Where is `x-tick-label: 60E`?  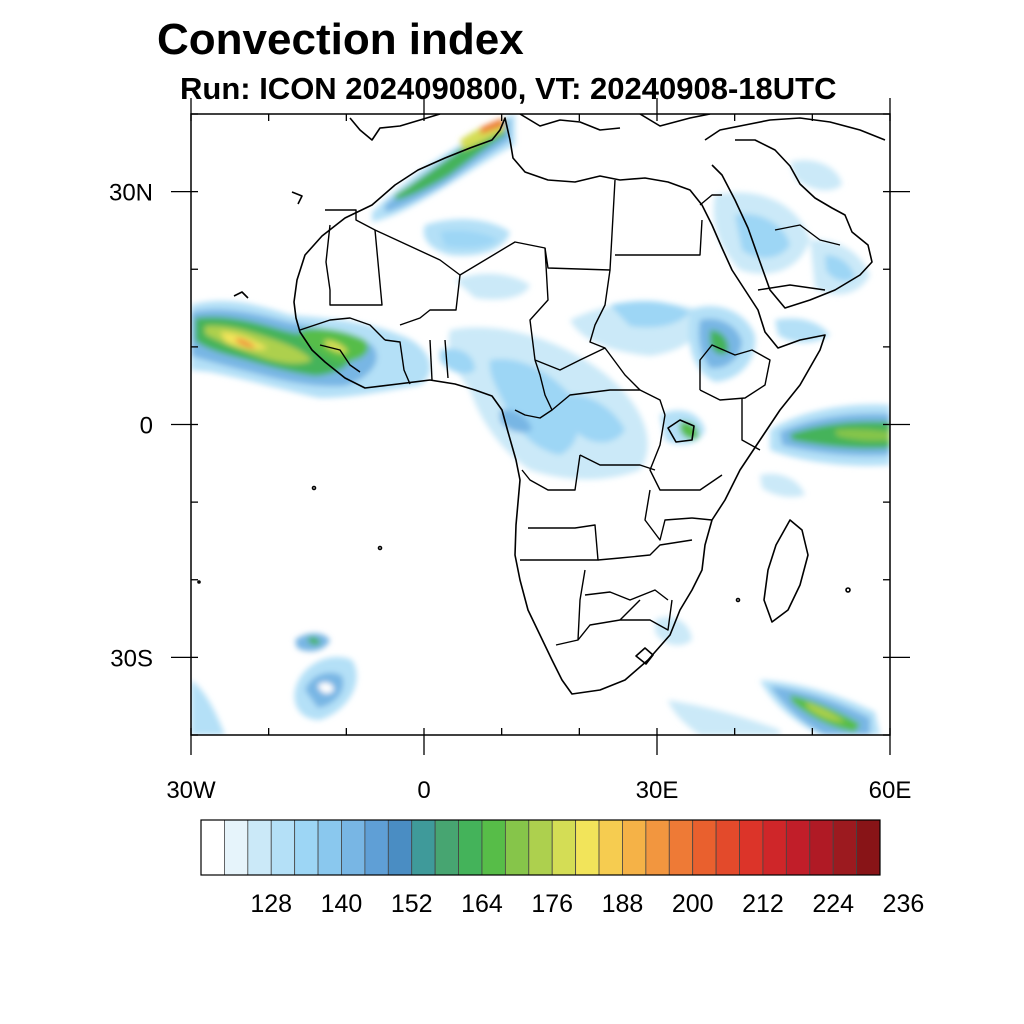 x-tick-label: 60E is located at coordinates (890, 790).